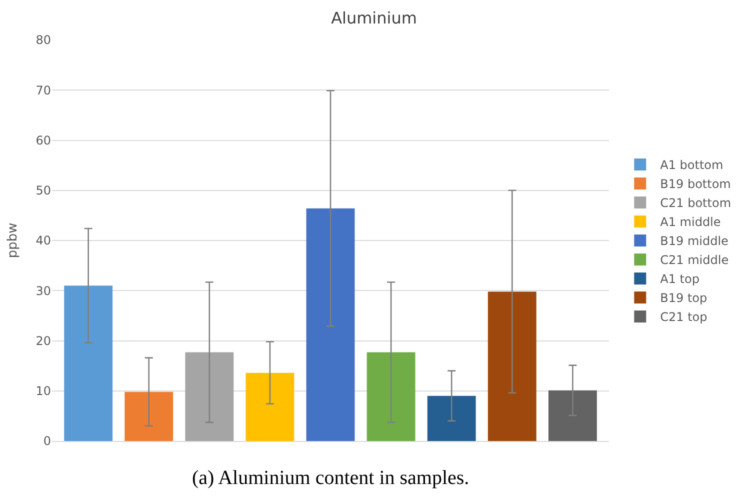 This screenshot has height=501, width=748. Describe the element at coordinates (684, 298) in the screenshot. I see `legend-label: B19 top` at that location.